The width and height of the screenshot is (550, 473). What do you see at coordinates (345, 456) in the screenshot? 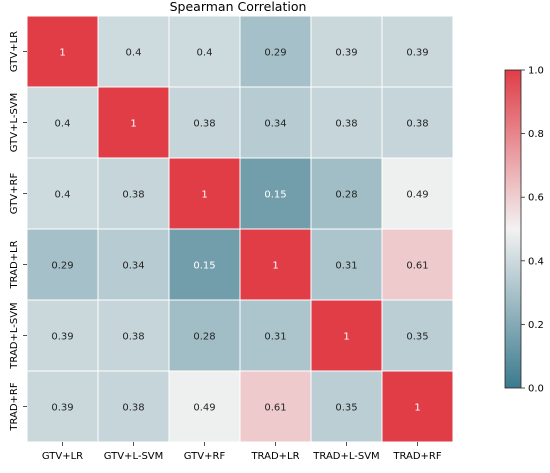
I see `x-tick-label: TRAD+L-SVM` at bounding box center [345, 456].